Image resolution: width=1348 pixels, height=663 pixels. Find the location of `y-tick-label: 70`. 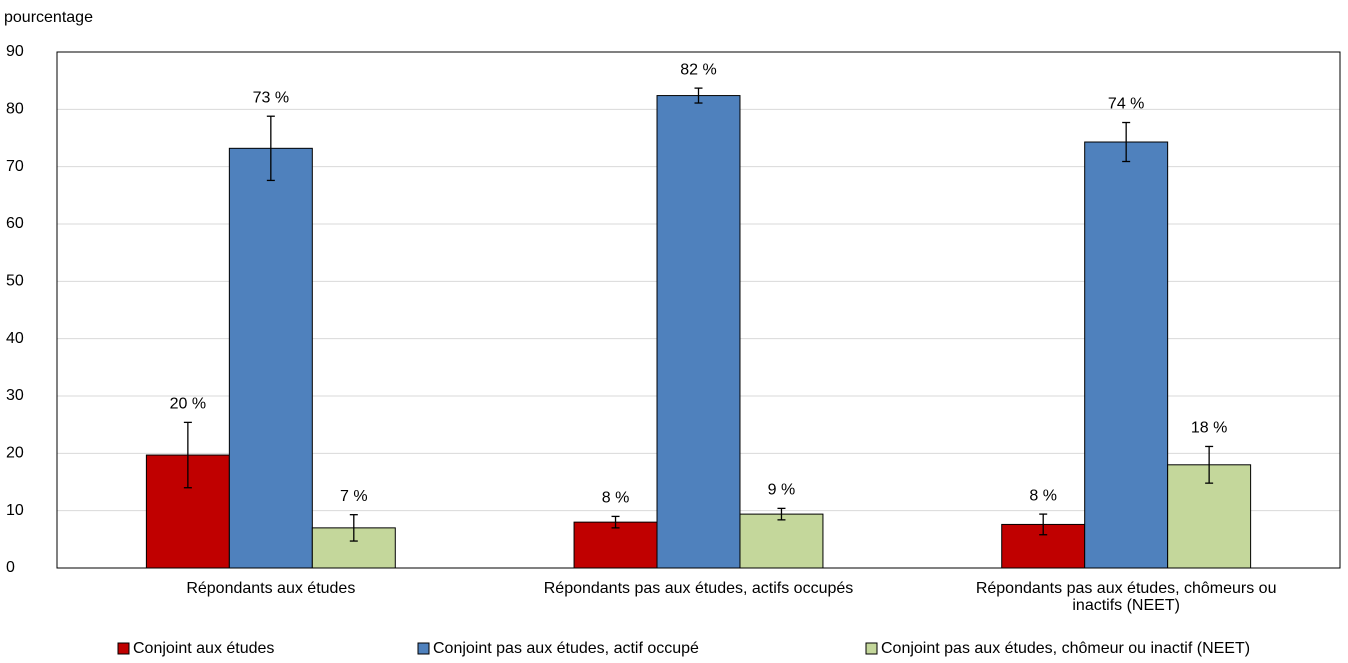

y-tick-label: 70 is located at coordinates (15, 166).